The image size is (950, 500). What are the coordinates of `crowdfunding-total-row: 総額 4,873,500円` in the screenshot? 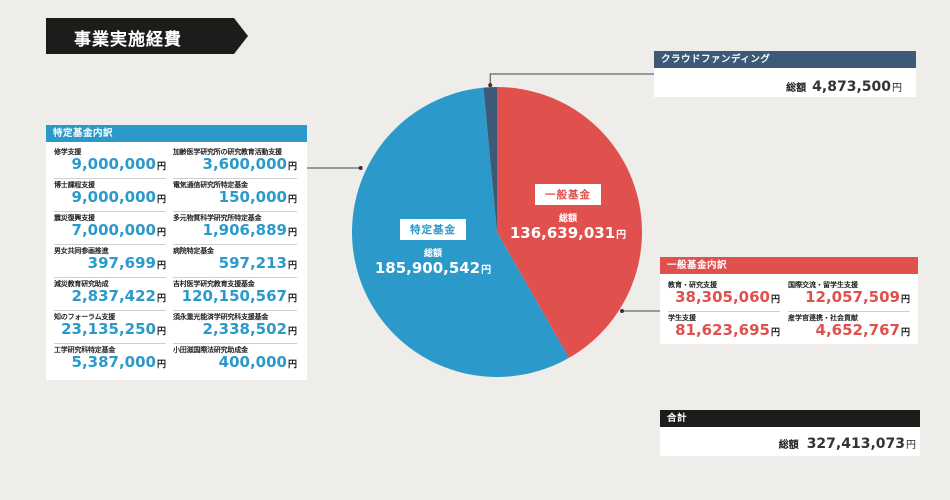 It's located at (844, 85).